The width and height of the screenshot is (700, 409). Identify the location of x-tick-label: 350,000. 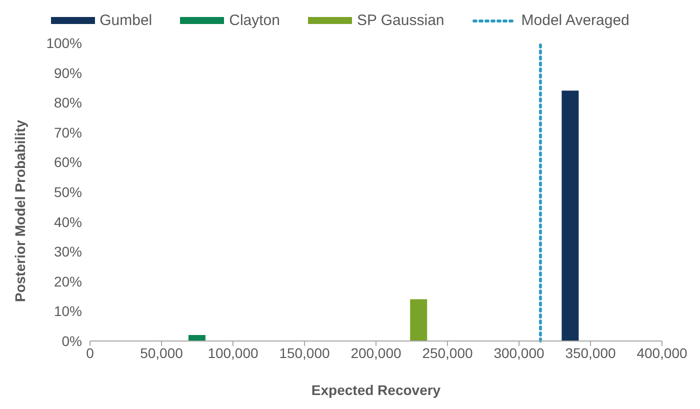
(590, 352).